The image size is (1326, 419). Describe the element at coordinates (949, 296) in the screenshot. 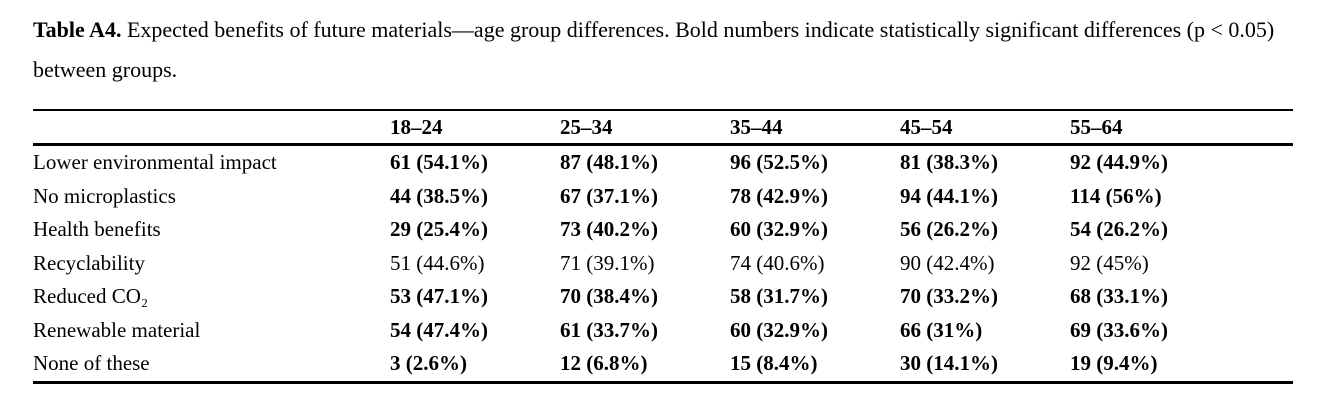

I see `cell-value: 70 (33.2%)` at that location.